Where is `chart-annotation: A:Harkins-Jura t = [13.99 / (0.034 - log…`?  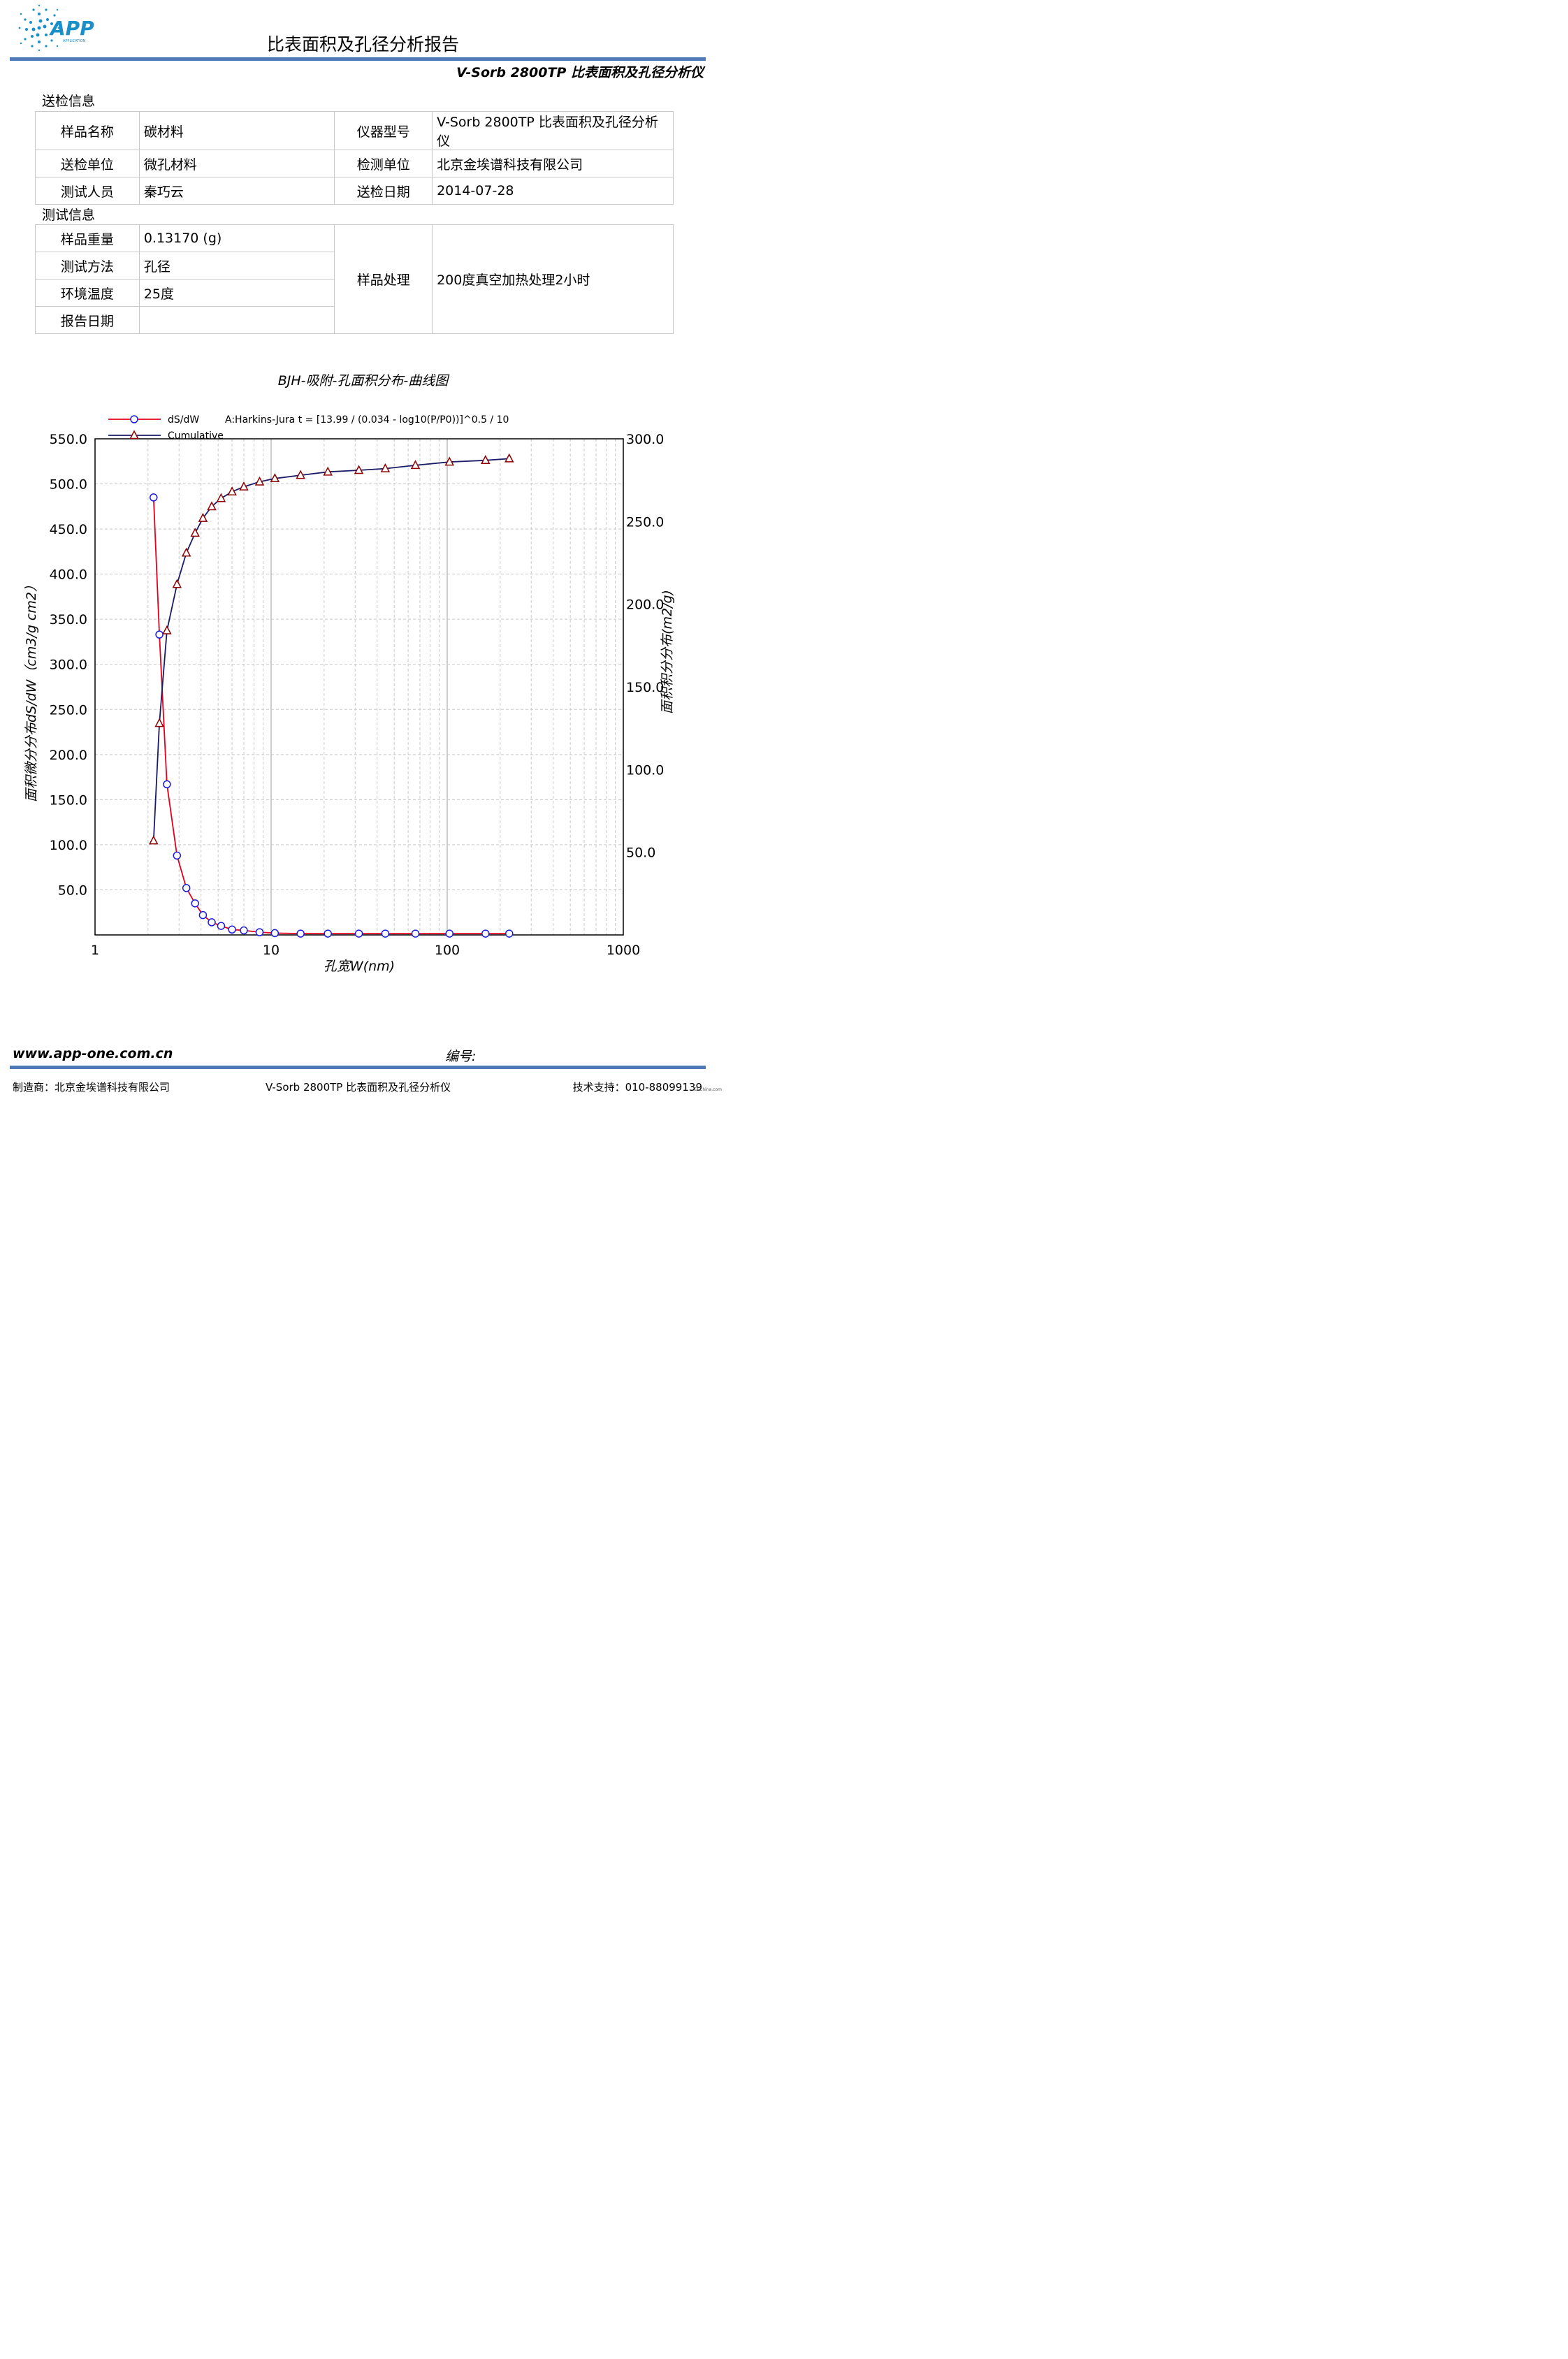
chart-annotation: A:Harkins-Jura t = [13.99 / (0.034 - log… is located at coordinates (367, 420).